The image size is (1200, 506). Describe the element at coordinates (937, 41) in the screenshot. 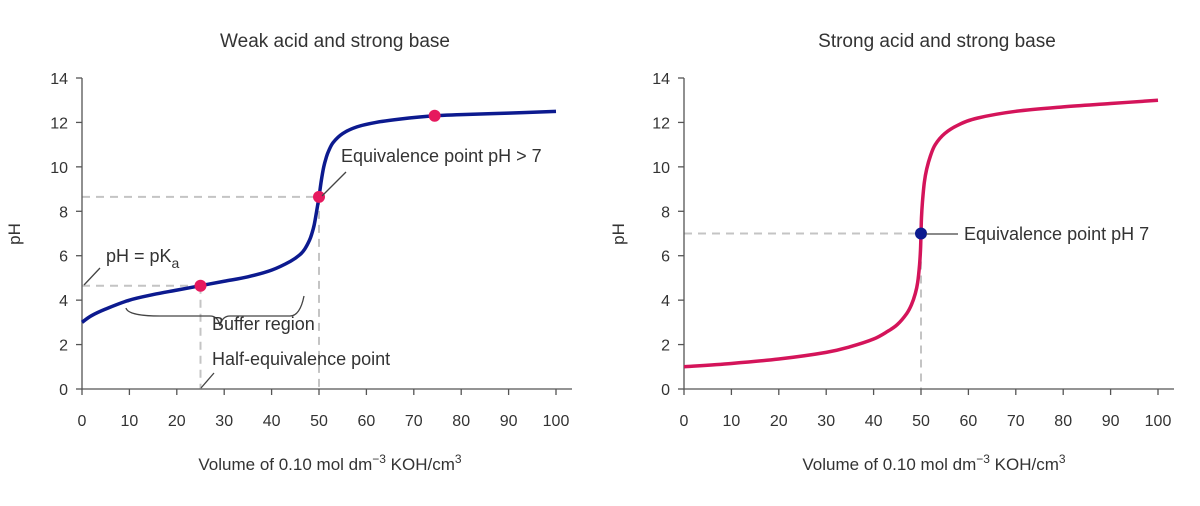

I see `chart-title: Strong acid and strong base` at that location.